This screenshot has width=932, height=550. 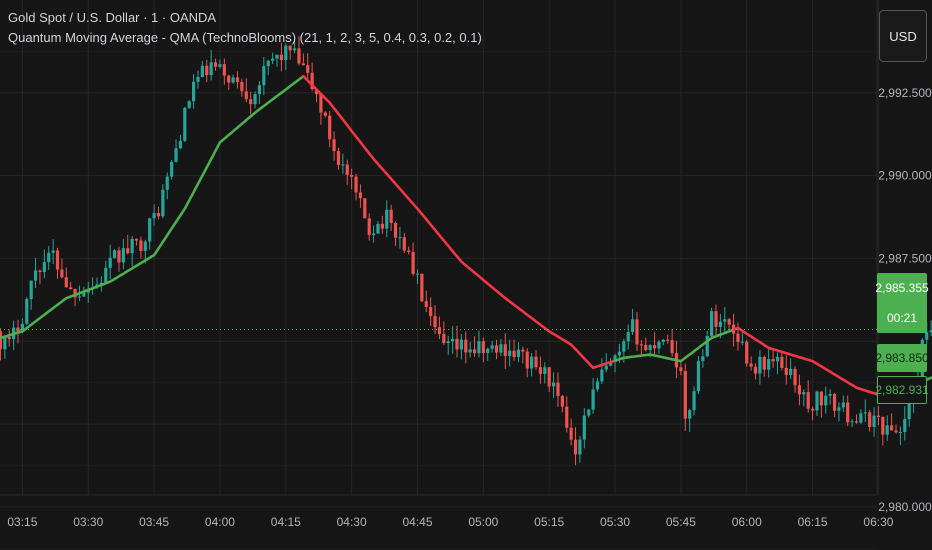 I want to click on qma-line-up, so click(x=674, y=345).